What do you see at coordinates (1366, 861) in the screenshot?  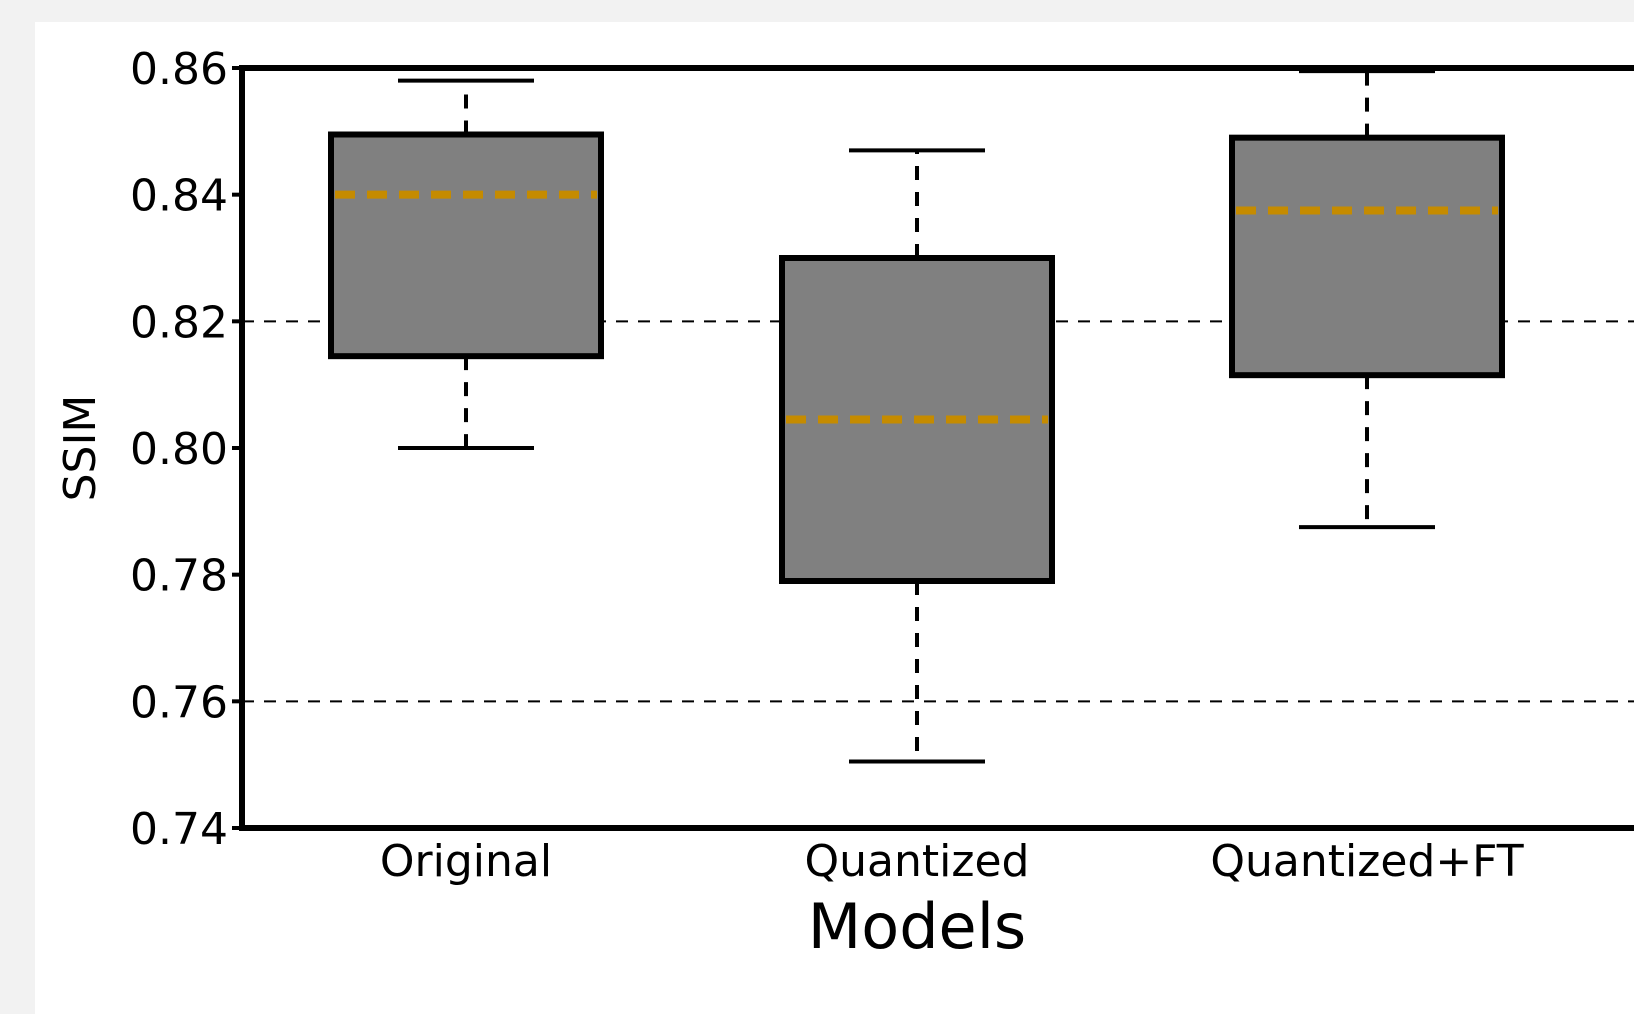 I see `x-tick-label: Quantized+FT` at bounding box center [1366, 861].